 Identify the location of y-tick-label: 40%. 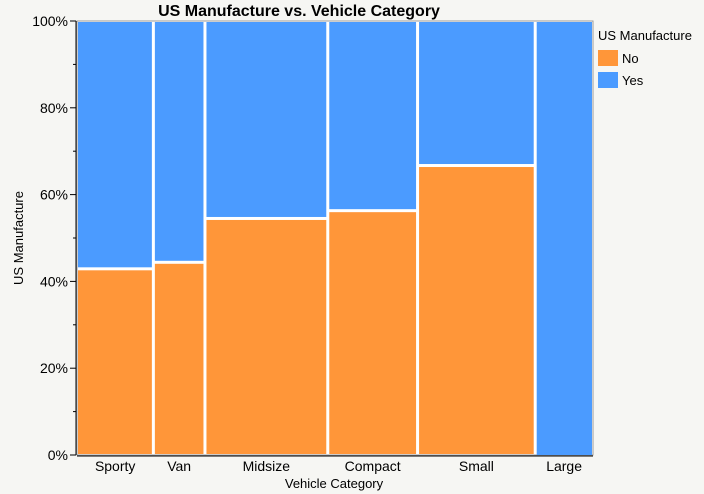
(54, 281).